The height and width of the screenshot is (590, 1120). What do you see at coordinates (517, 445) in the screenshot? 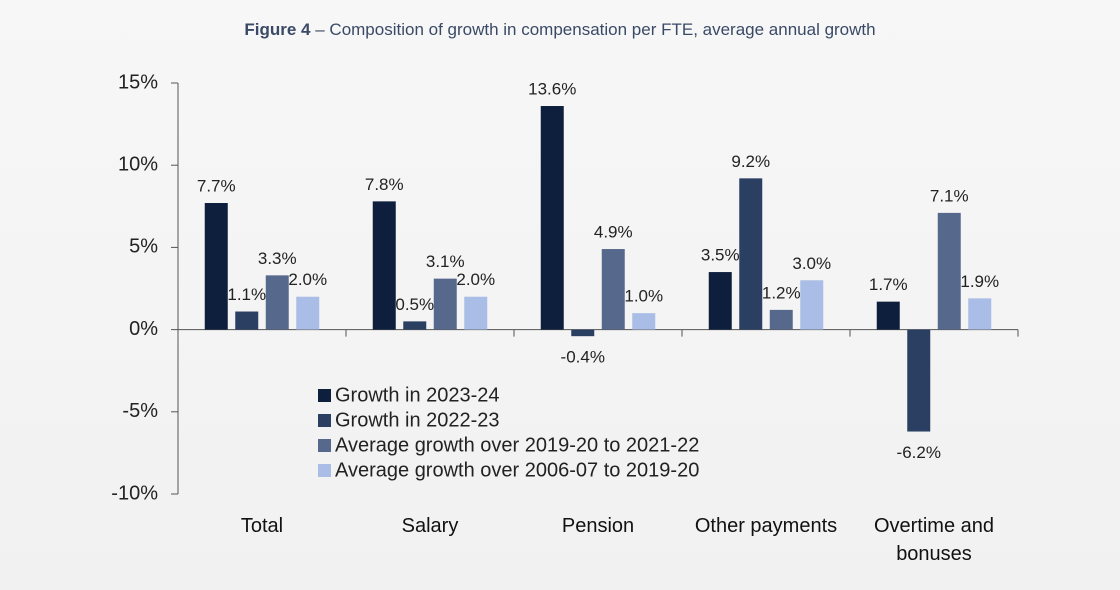
I see `legend-label: Average growth over 2019-20 to 2021-22` at bounding box center [517, 445].